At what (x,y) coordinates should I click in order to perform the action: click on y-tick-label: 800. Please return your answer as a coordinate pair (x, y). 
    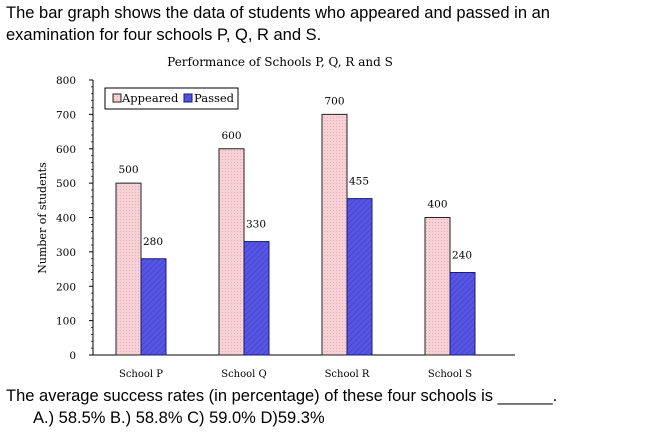
    Looking at the image, I should click on (66, 81).